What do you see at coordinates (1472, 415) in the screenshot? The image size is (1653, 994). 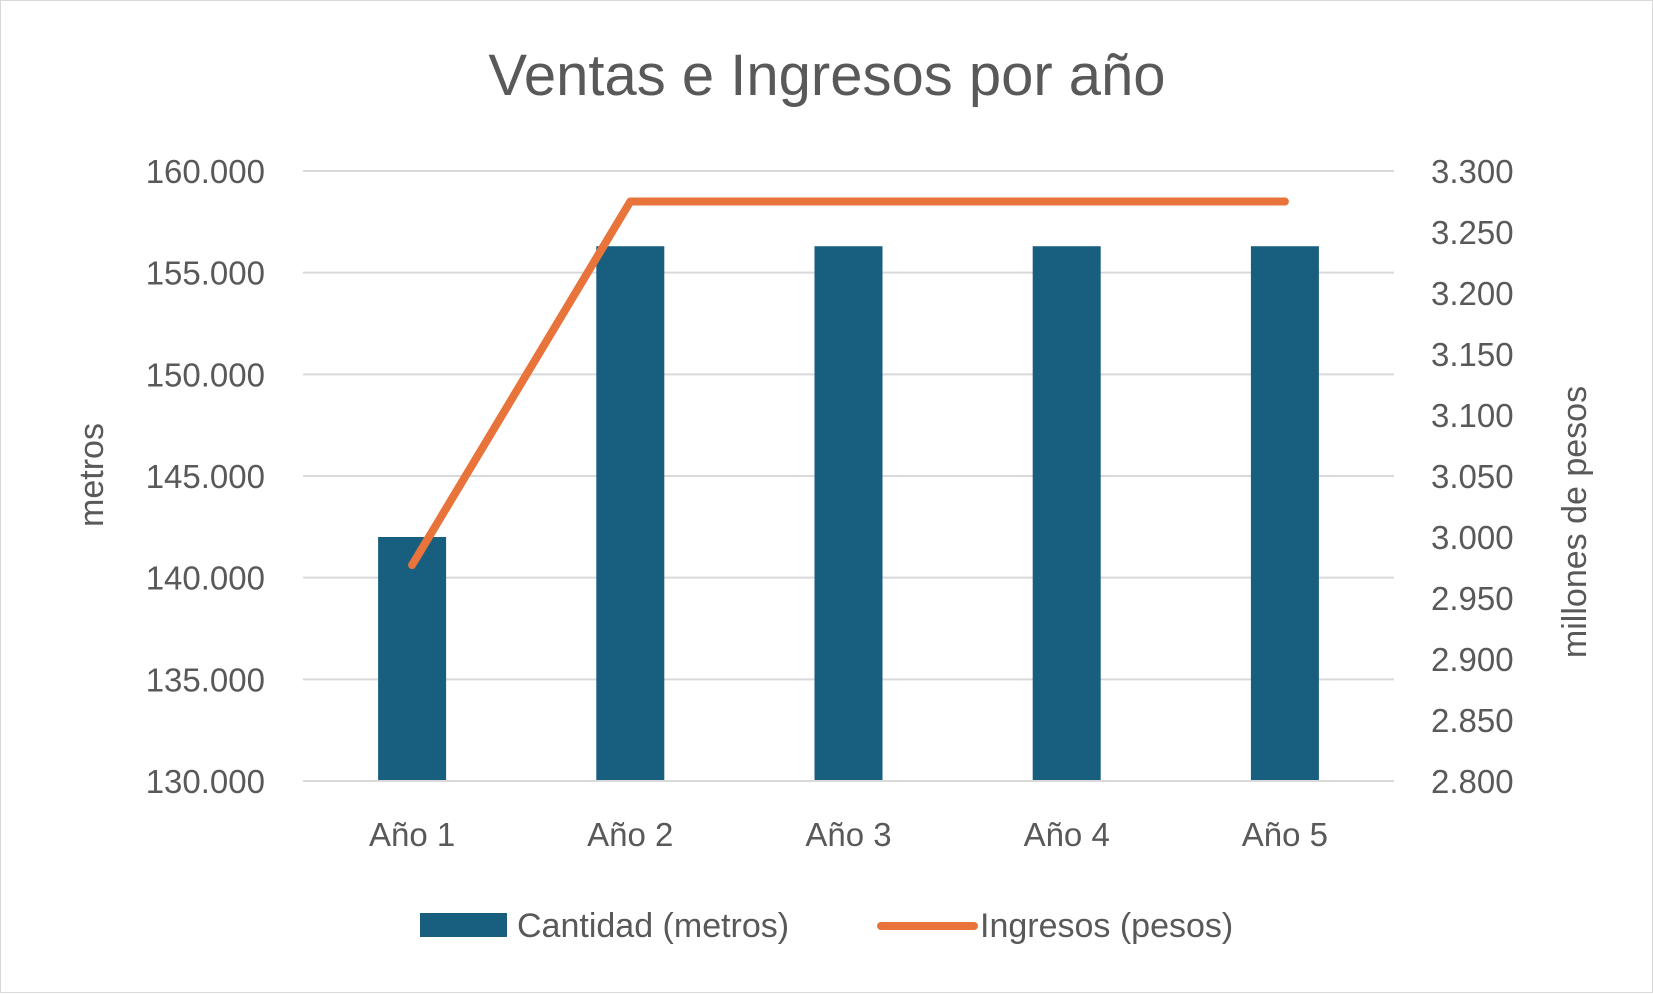 I see `y2-tick-label: 3.100` at bounding box center [1472, 415].